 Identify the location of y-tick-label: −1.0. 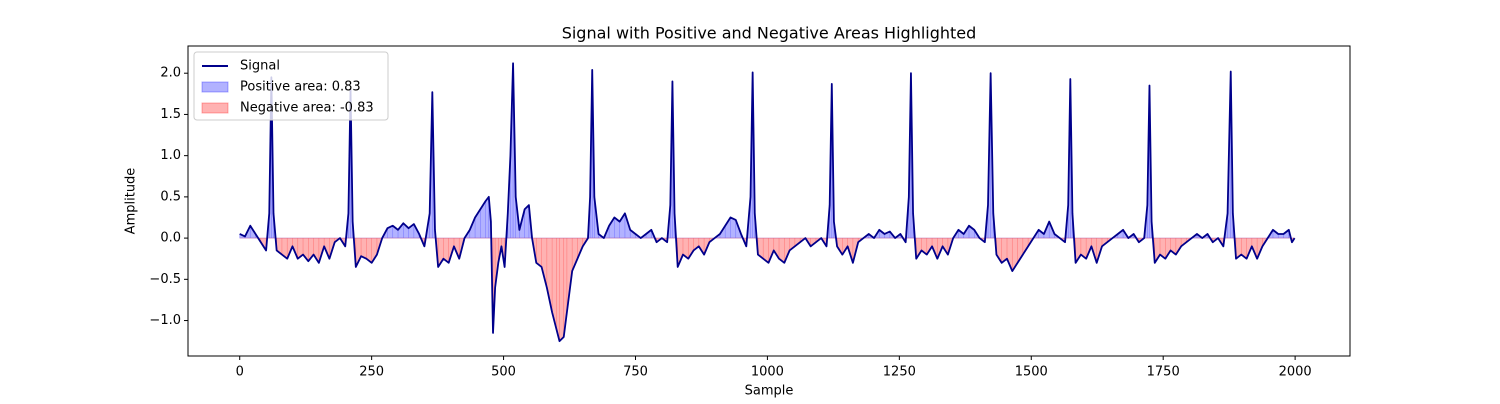
(165, 320).